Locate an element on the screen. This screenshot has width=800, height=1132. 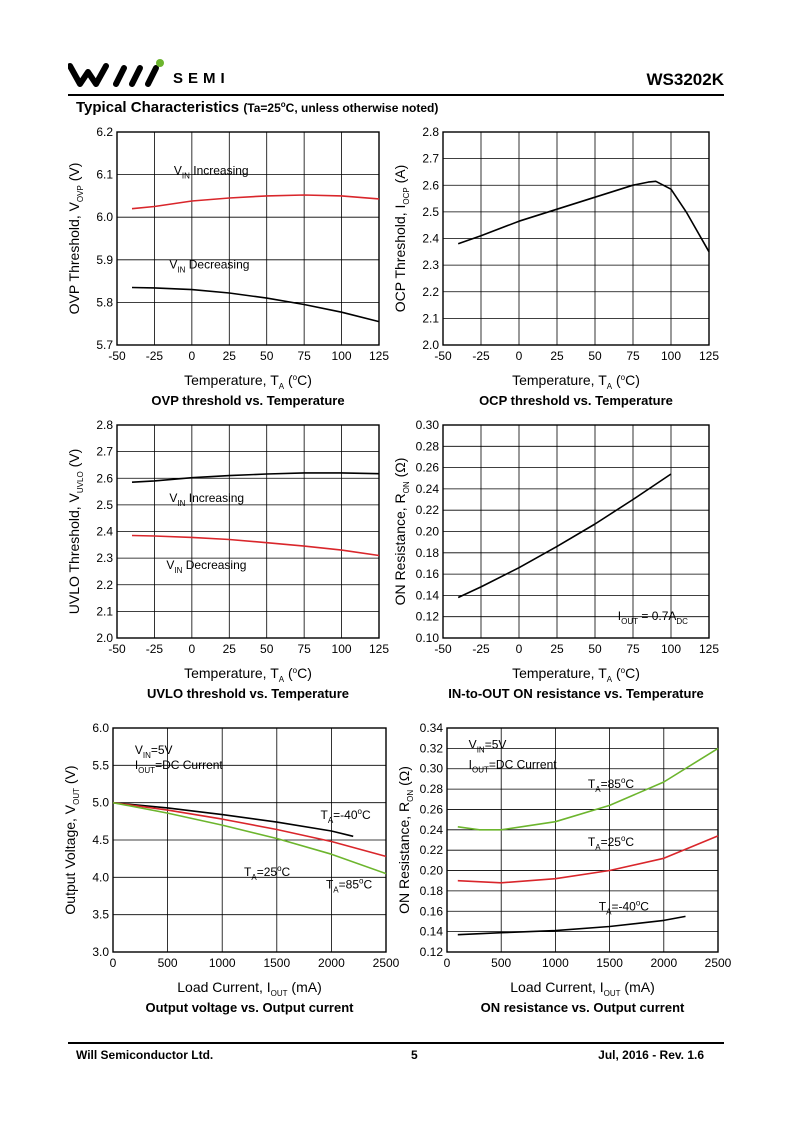
y-tick-label: 0.34 is located at coordinates (432, 728).